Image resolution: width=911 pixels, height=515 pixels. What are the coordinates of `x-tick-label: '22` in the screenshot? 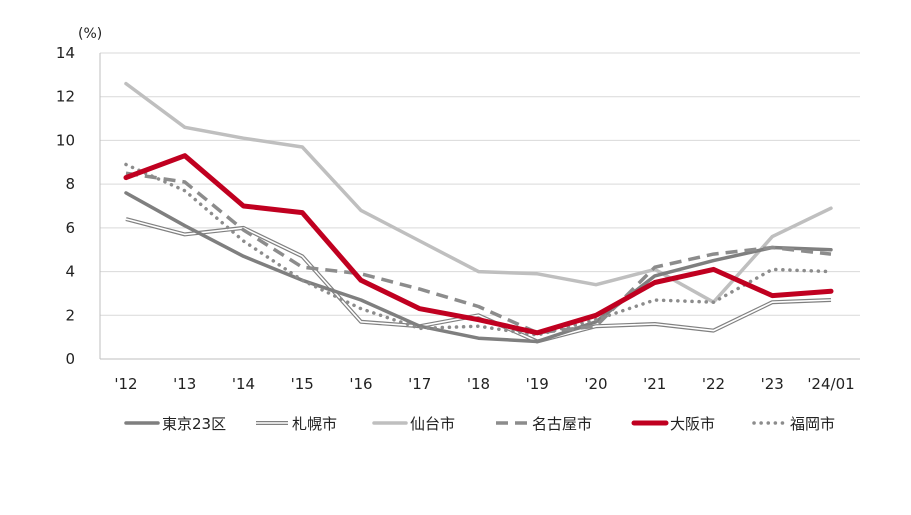 It's located at (713, 384).